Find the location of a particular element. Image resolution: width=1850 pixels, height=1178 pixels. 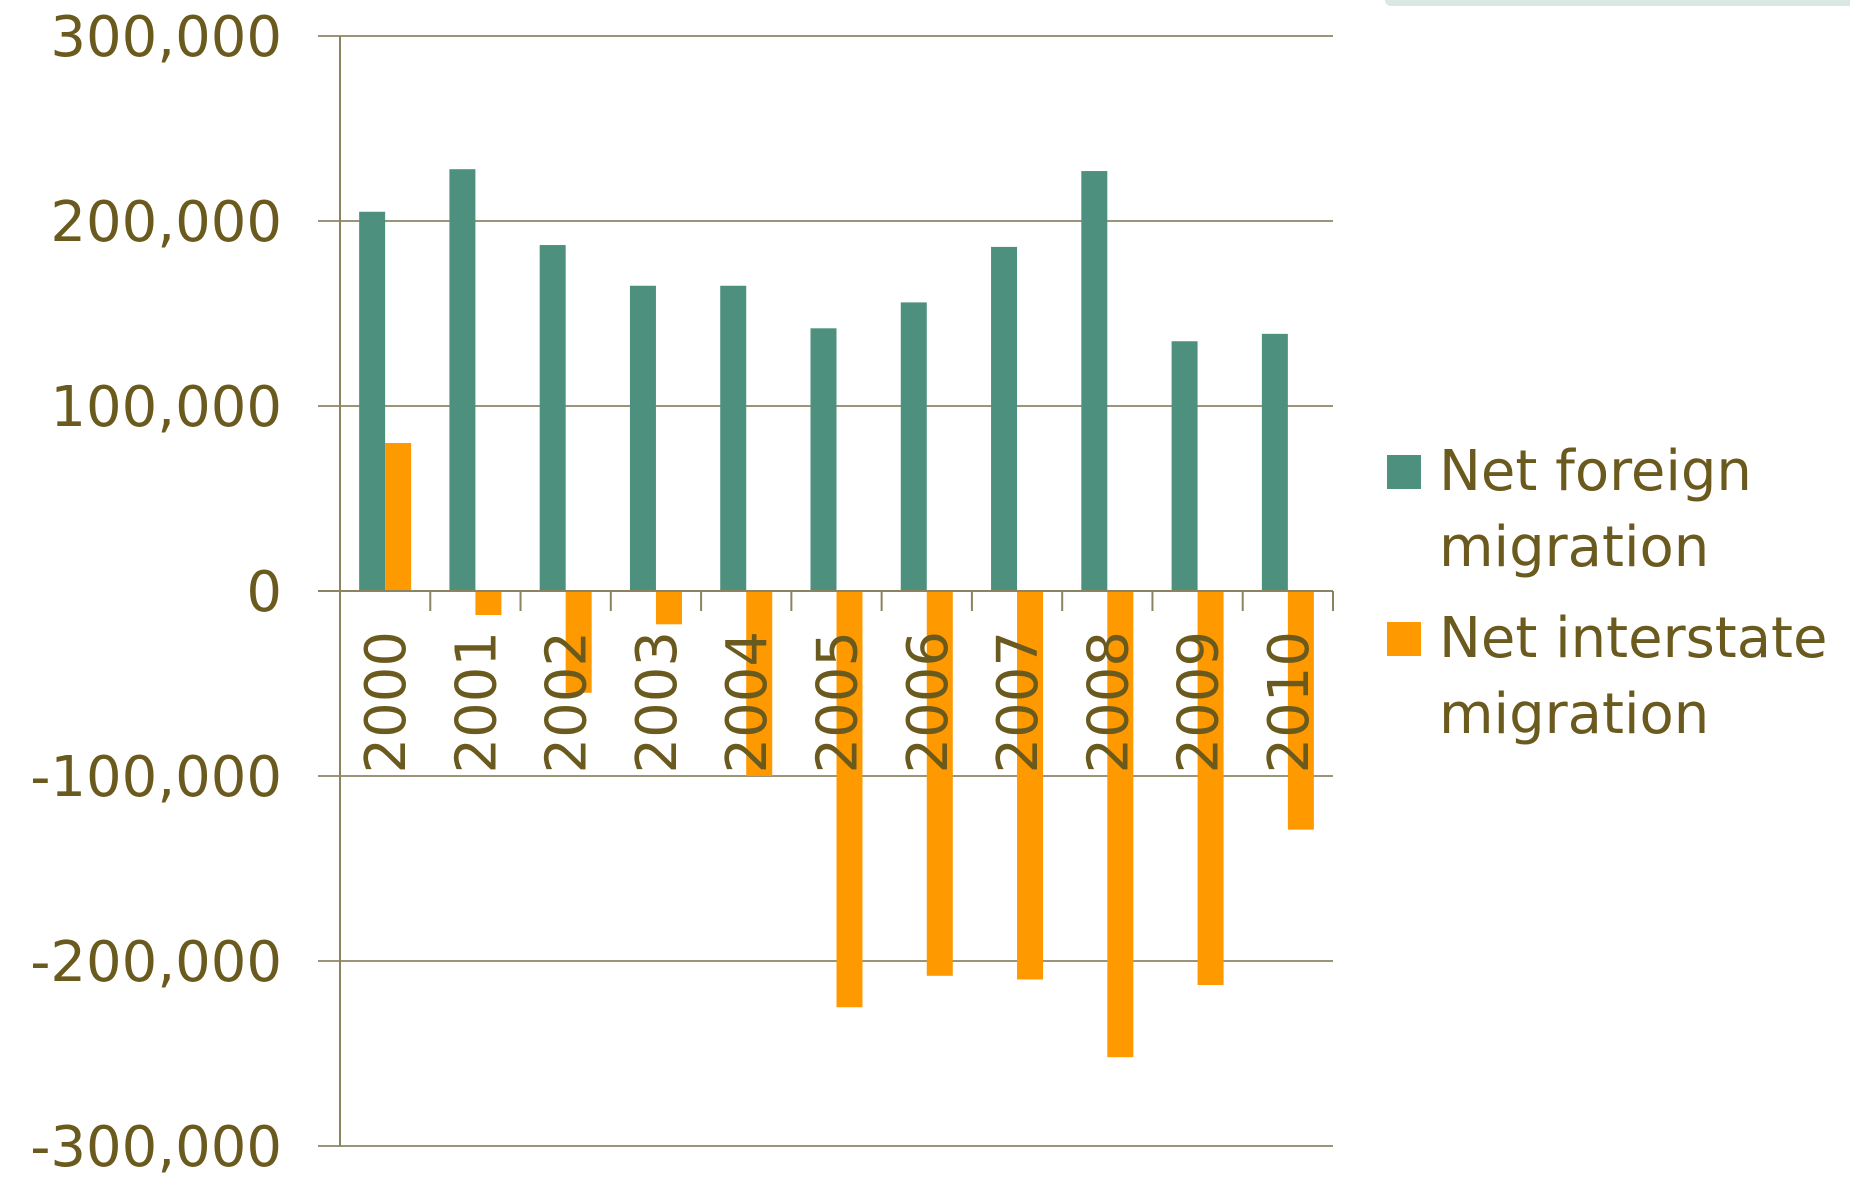

x-tick-label: 2004 is located at coordinates (747, 702).